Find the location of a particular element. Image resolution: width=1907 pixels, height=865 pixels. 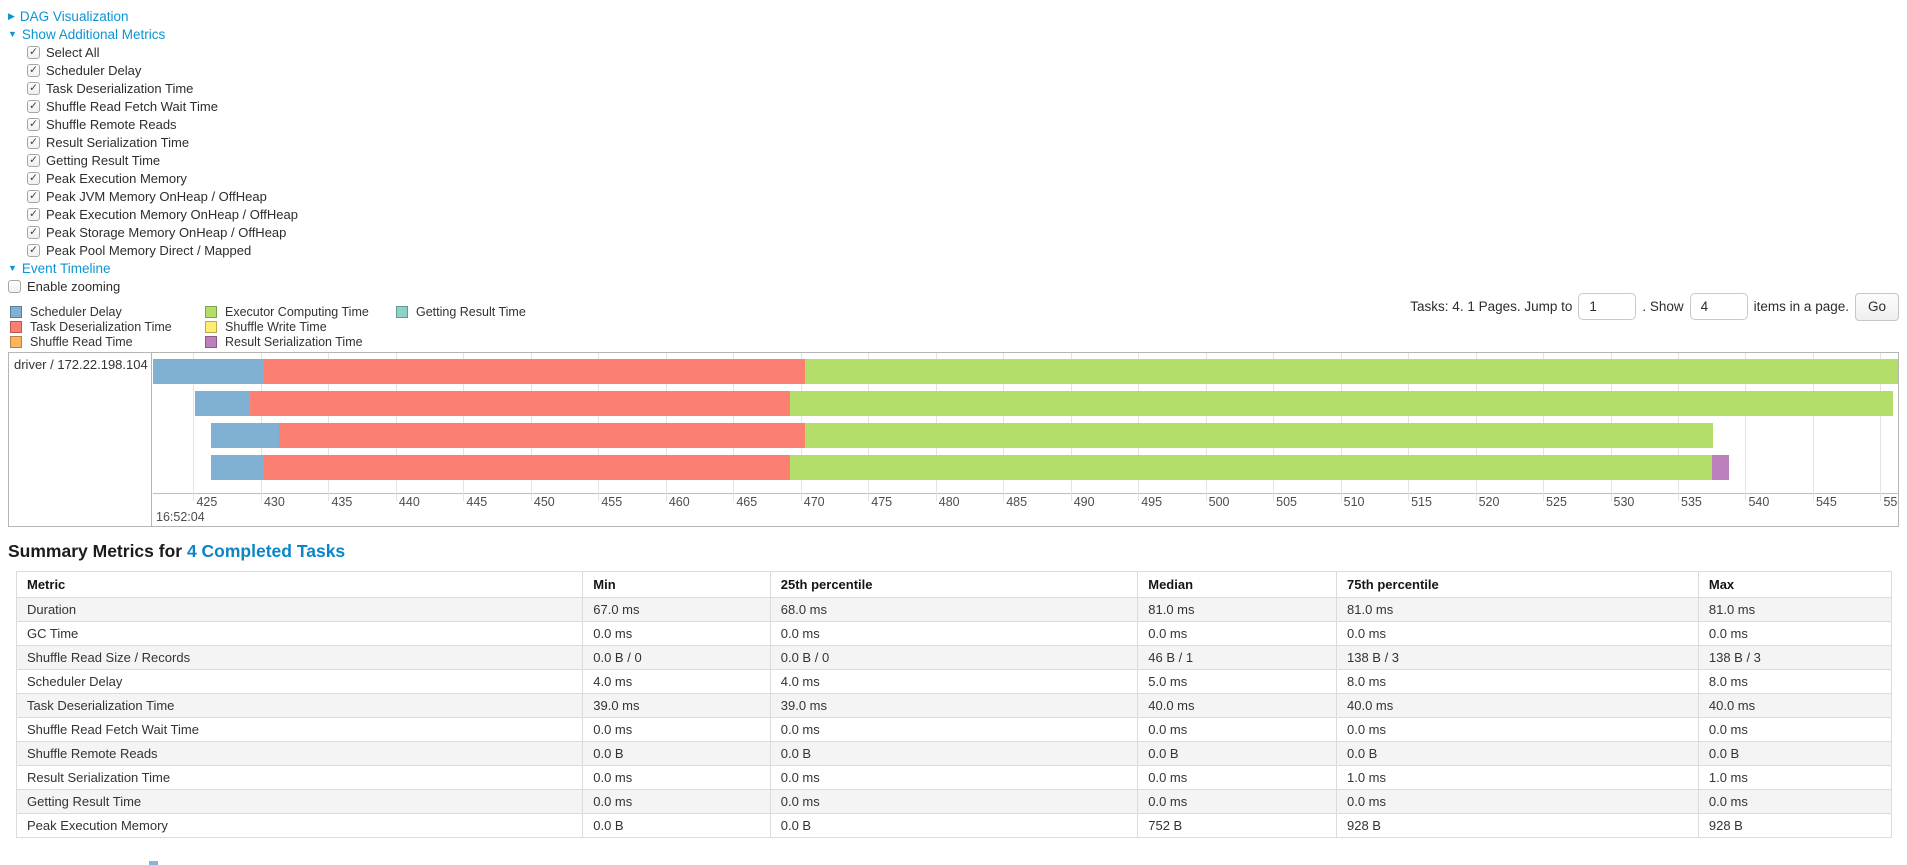

legend-label: Shuffle Write Time is located at coordinates (276, 326).